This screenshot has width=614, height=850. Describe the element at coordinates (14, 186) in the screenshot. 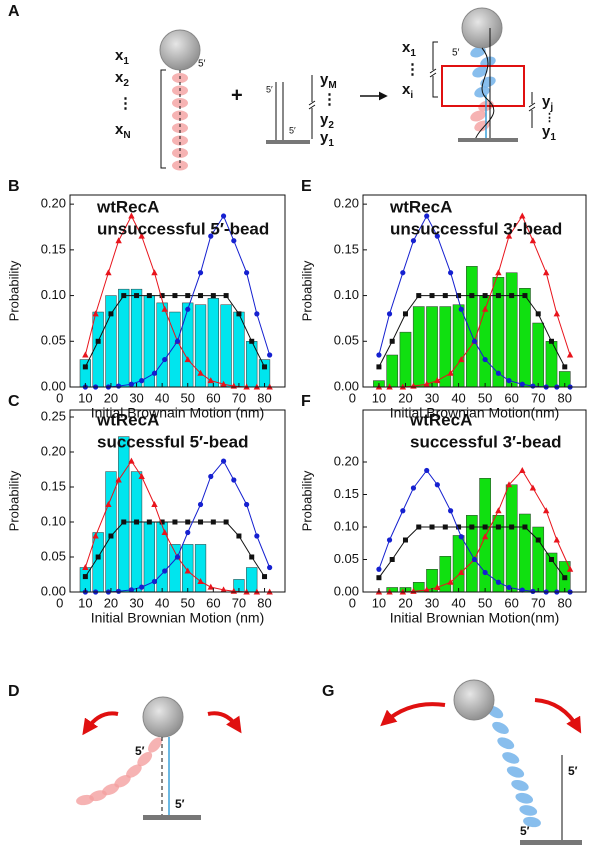

I see `panel-label: B` at that location.